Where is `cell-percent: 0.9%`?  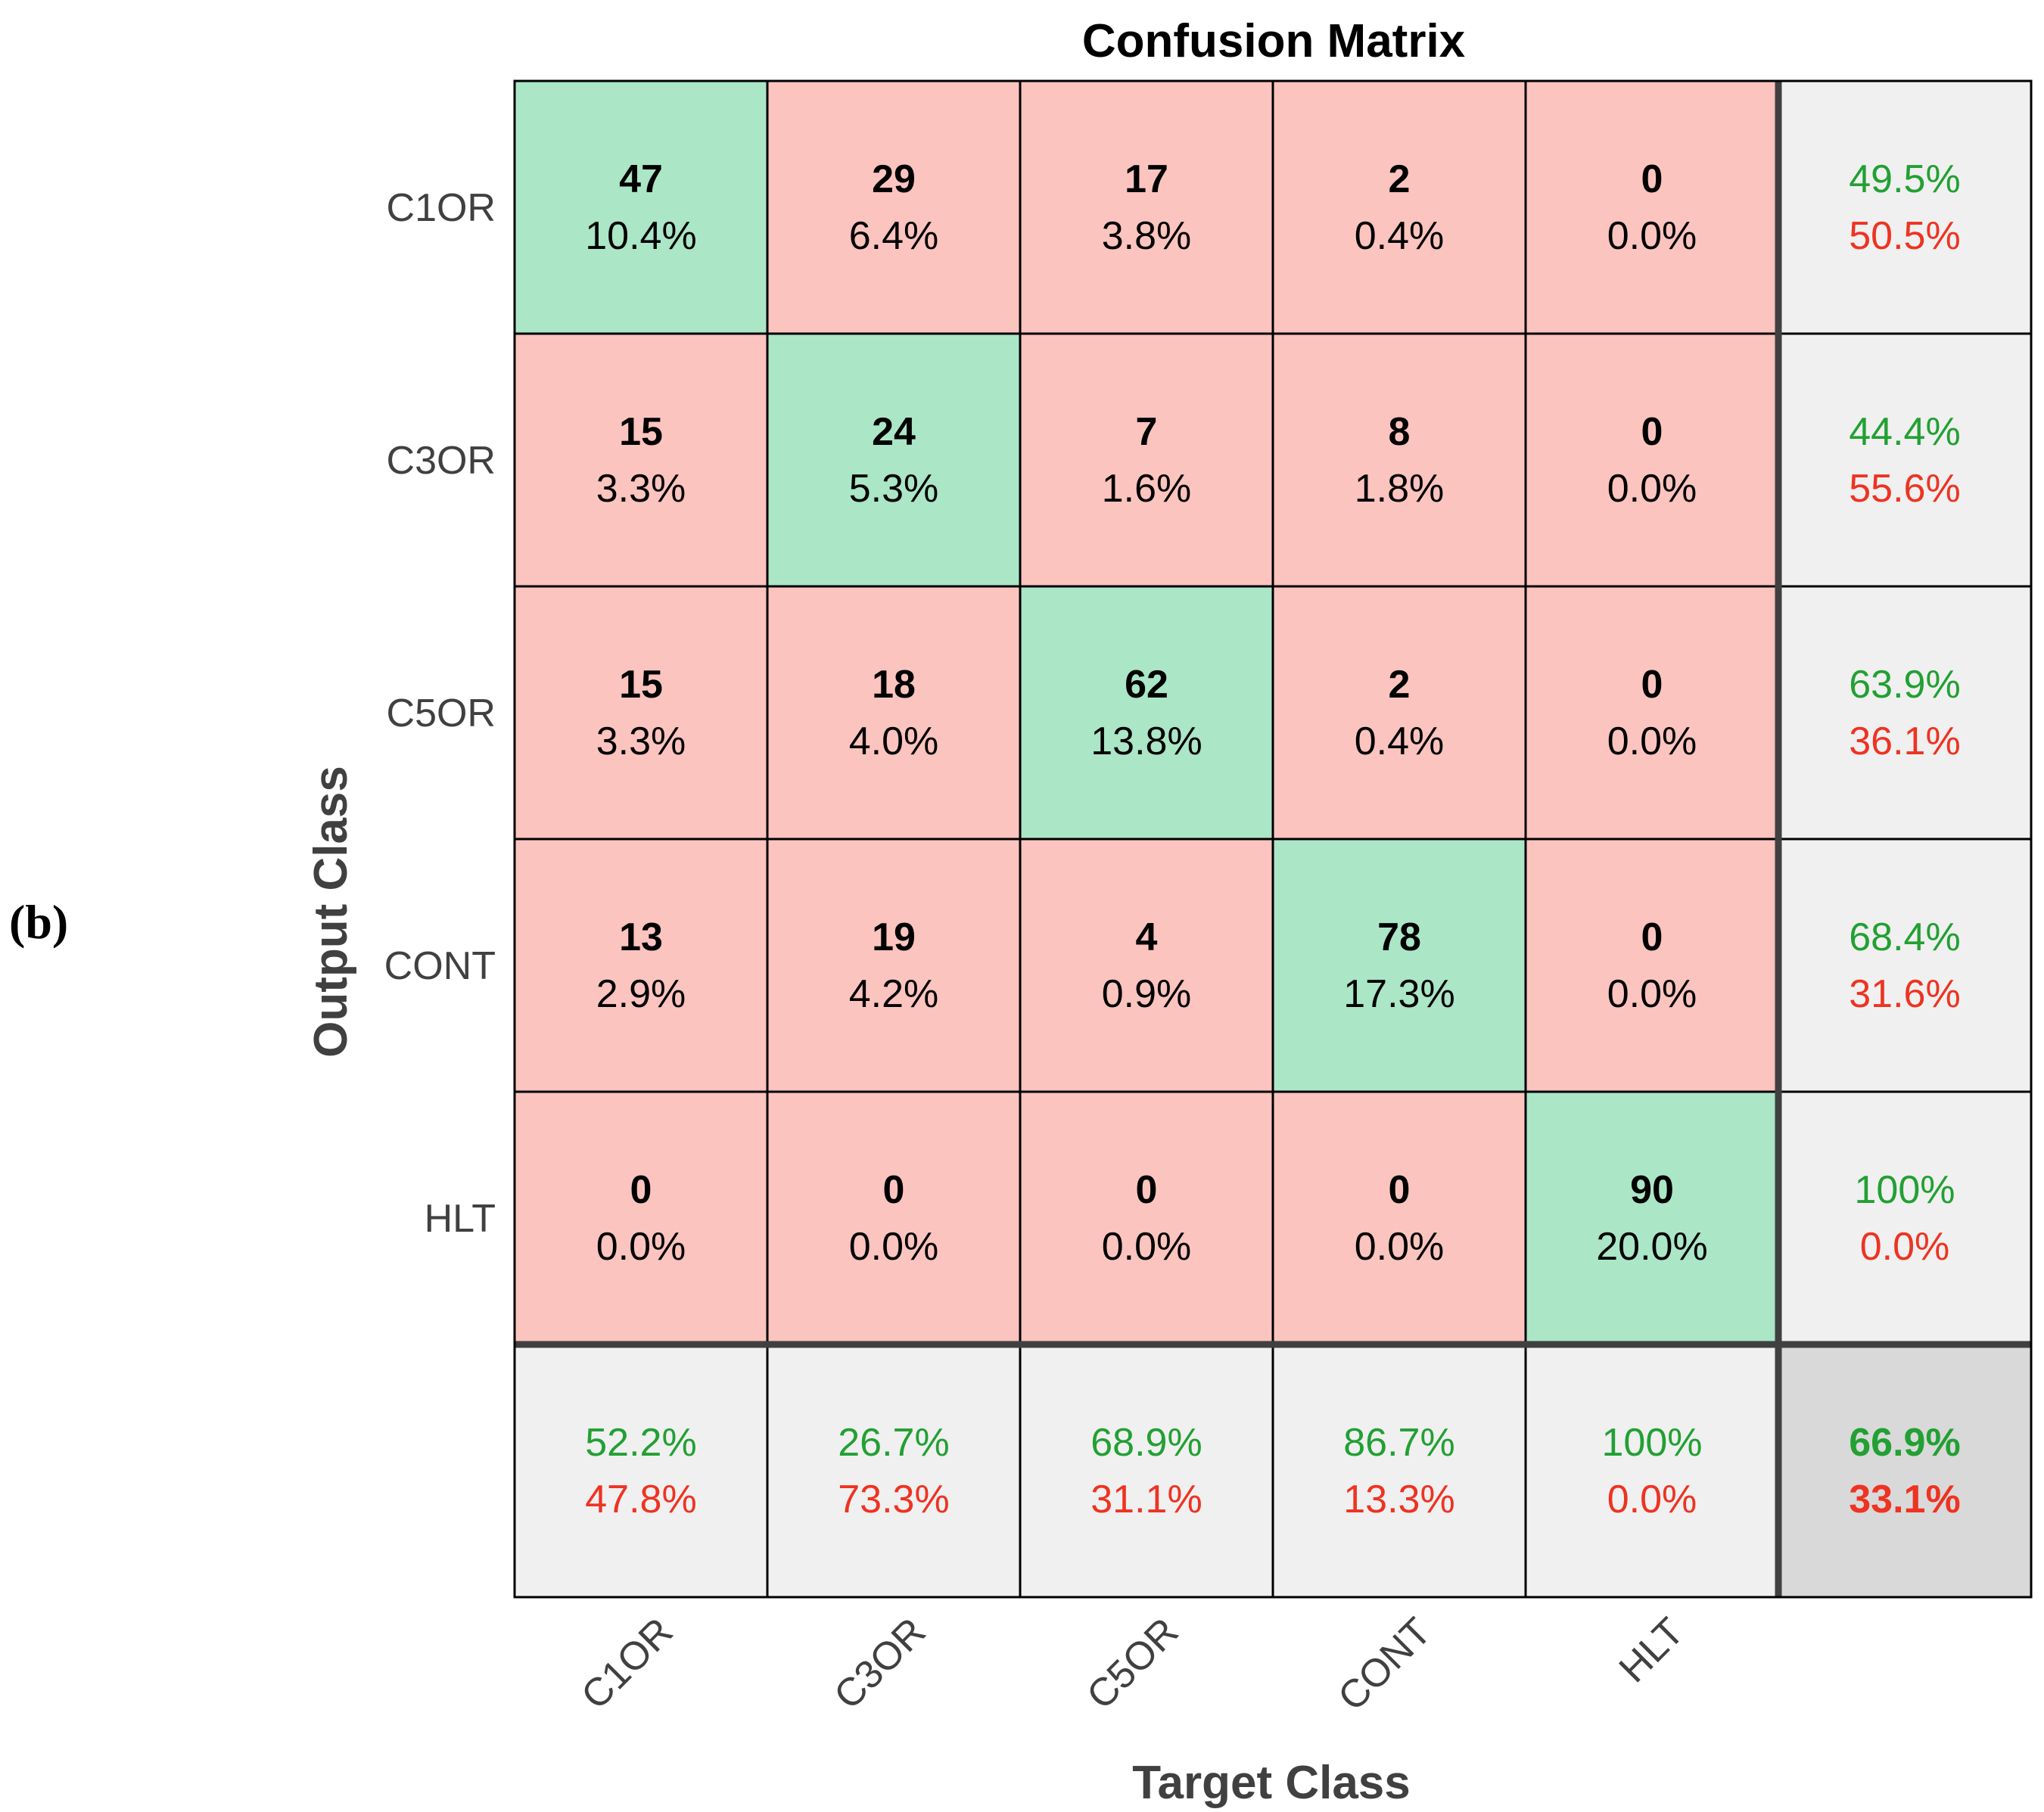
cell-percent: 0.9% is located at coordinates (1147, 994).